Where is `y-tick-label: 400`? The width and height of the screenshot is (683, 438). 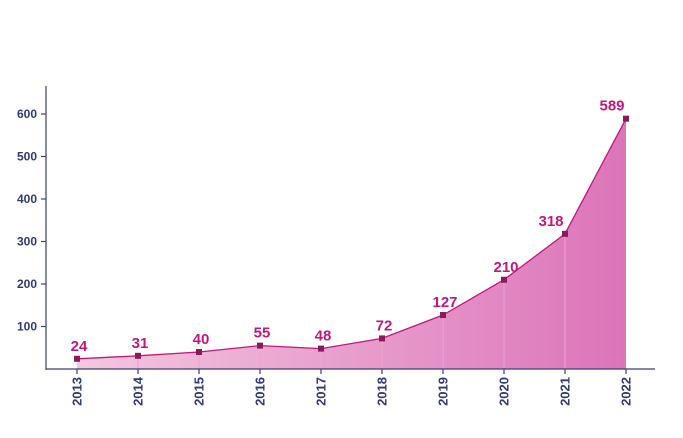 y-tick-label: 400 is located at coordinates (27, 199).